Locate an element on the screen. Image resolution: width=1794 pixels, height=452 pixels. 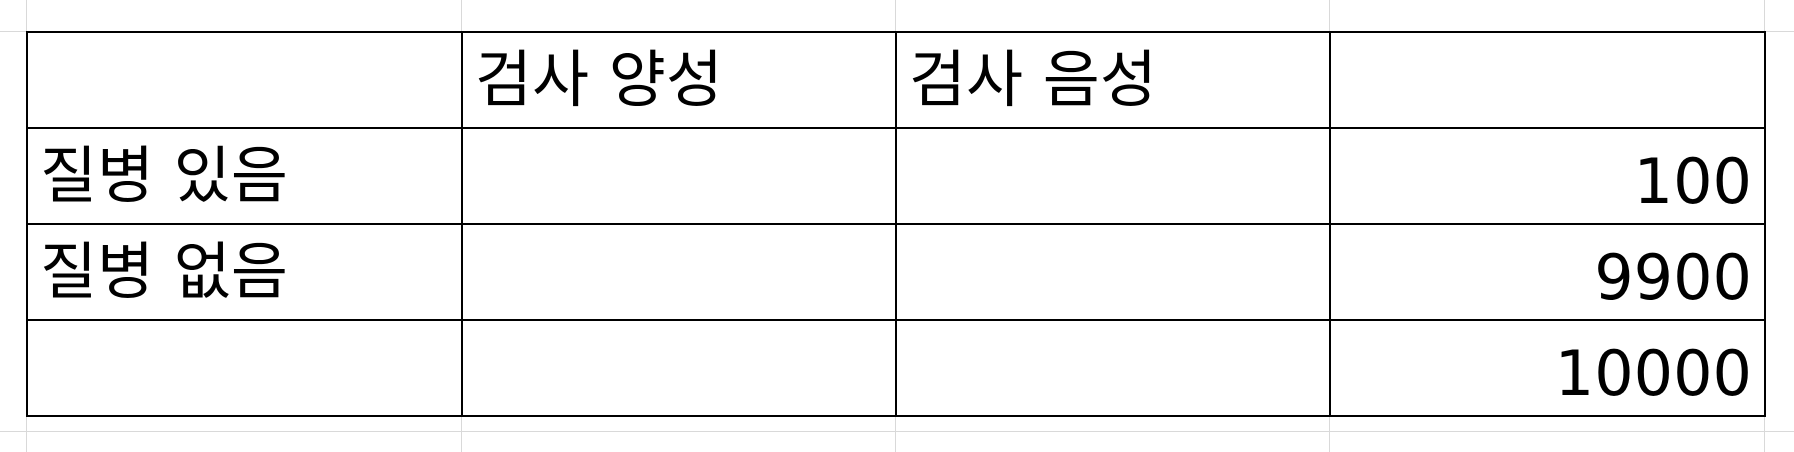
cell-header-test-positive: 검사 양성 is located at coordinates (679, 80).